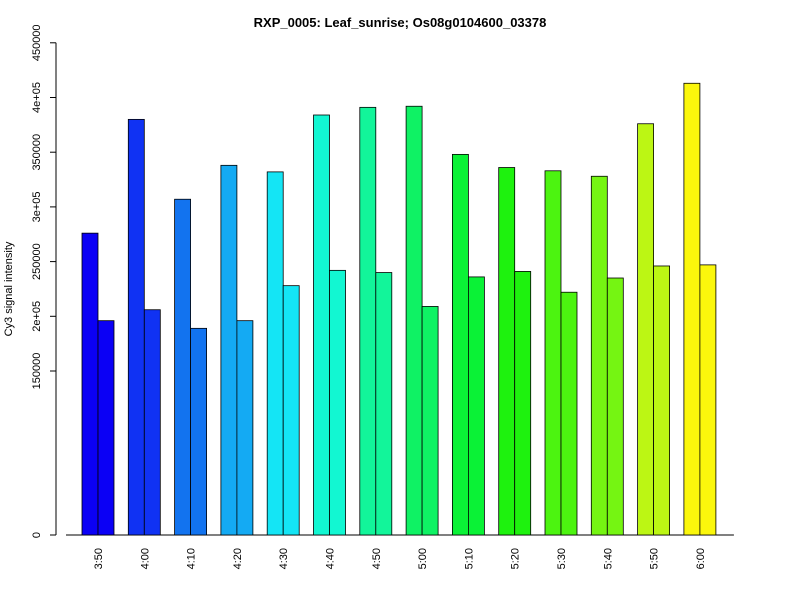  Describe the element at coordinates (37, 371) in the screenshot. I see `y-tick-label: 150000` at that location.